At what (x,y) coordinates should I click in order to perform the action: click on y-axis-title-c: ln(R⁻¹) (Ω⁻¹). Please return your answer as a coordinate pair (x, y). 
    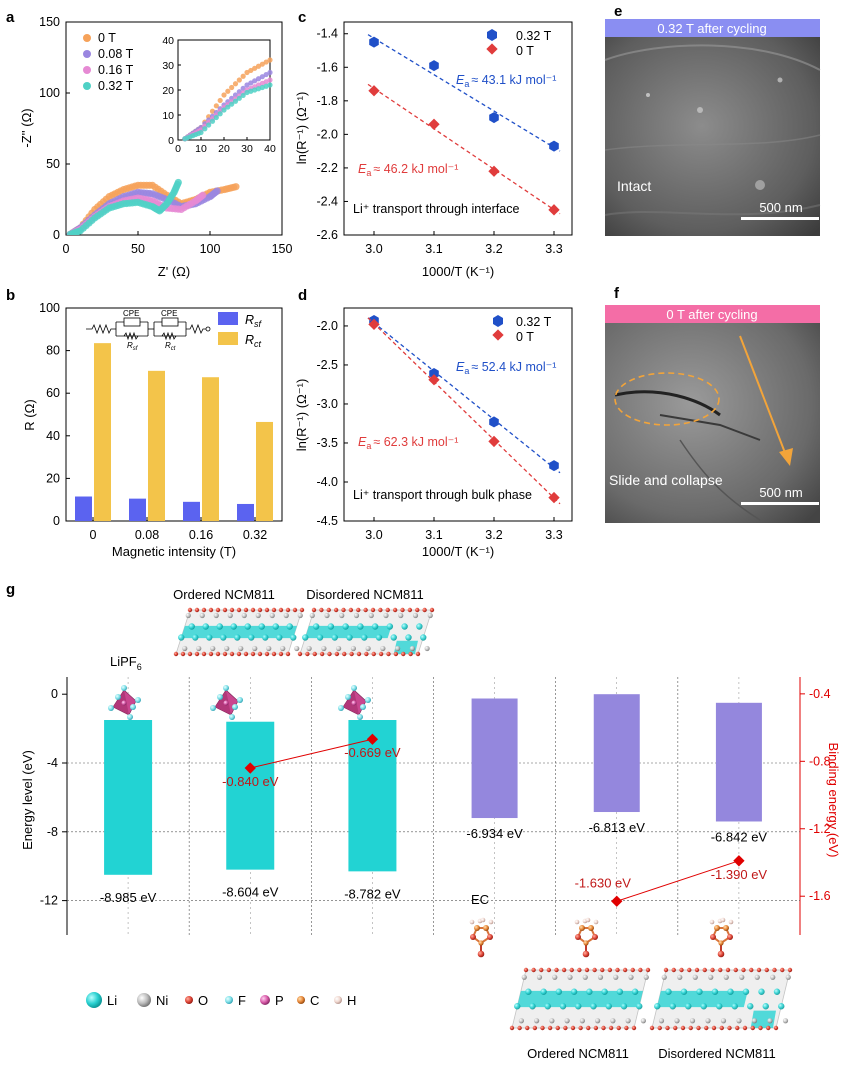
    Looking at the image, I should click on (301, 128).